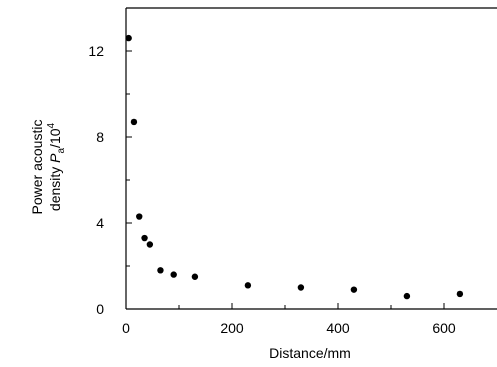  I want to click on x-tick-label: 600, so click(444, 328).